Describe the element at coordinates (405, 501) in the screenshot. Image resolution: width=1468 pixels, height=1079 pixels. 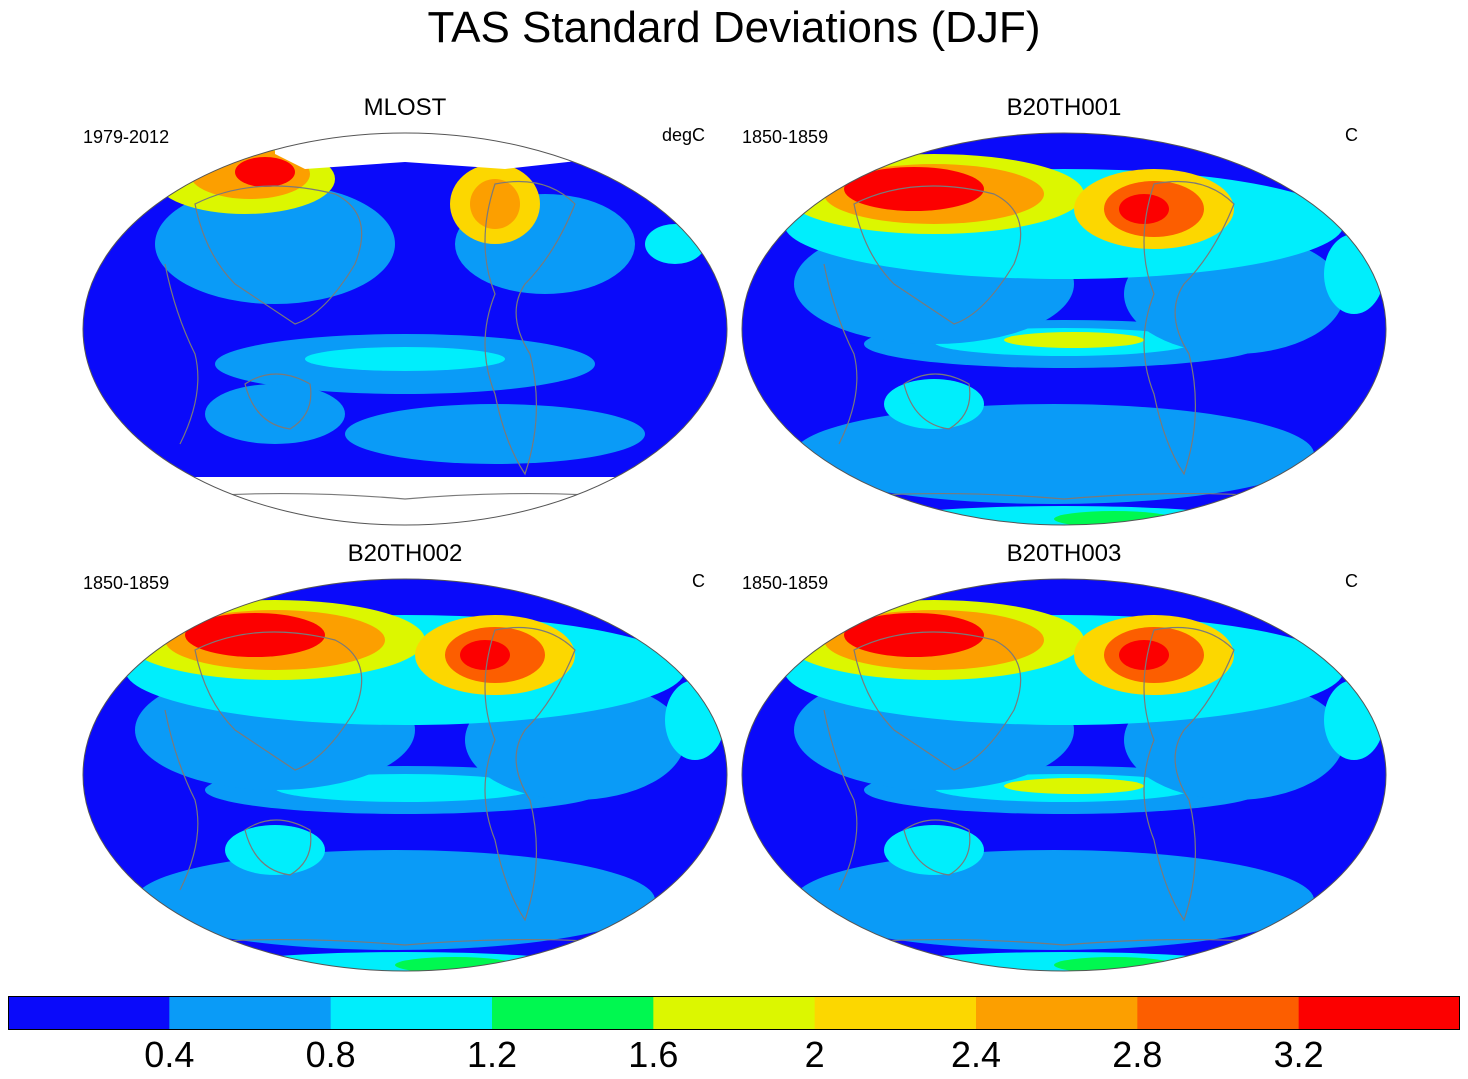
I see `missing-data-south` at that location.